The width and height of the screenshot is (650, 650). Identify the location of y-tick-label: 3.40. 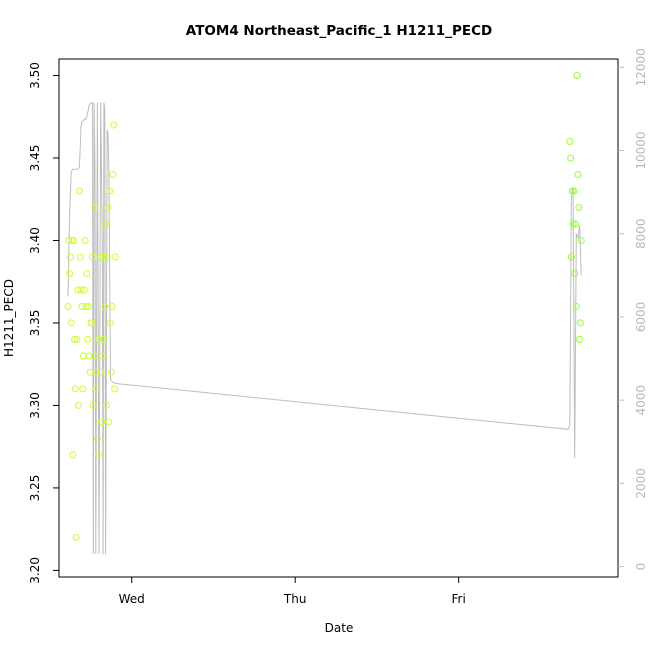
(35, 240).